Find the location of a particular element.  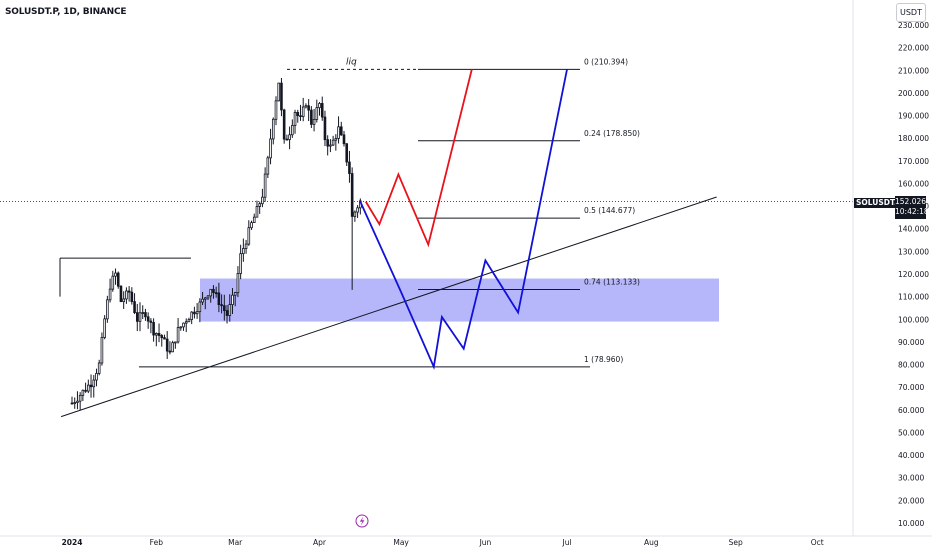

y-tick-label: 30.000 is located at coordinates (911, 478).